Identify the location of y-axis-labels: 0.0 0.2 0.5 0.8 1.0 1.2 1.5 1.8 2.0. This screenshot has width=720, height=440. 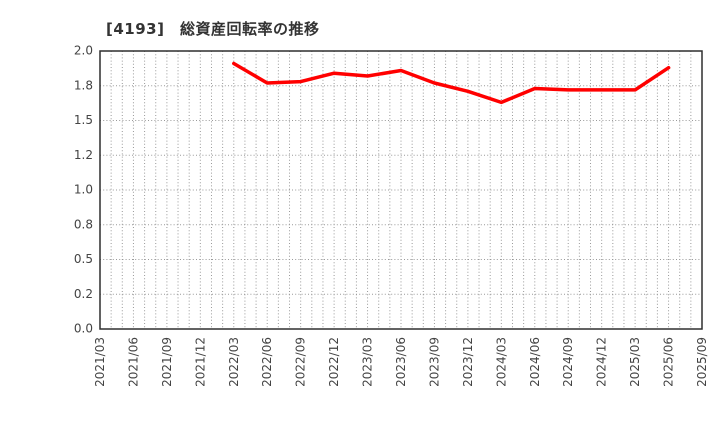
(83, 190).